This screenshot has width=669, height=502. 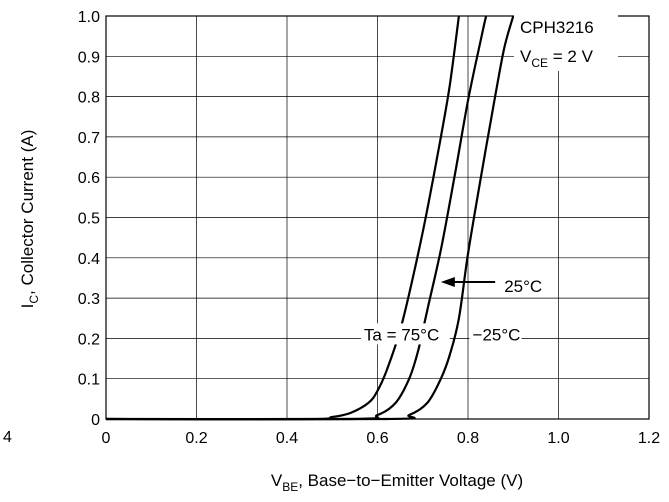 What do you see at coordinates (401, 334) in the screenshot?
I see `annotation-label: Ta = 75°C` at bounding box center [401, 334].